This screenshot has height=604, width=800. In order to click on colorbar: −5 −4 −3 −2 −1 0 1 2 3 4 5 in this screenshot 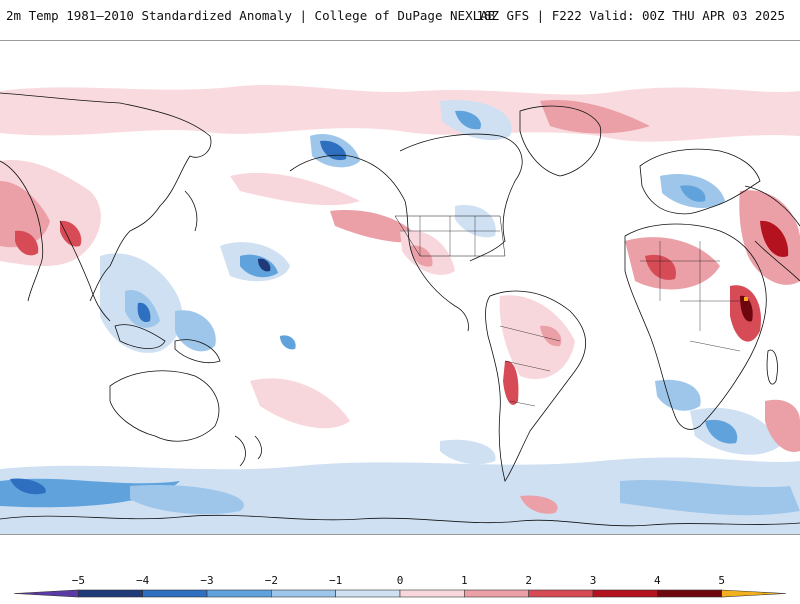, I will do `click(400, 580)`.